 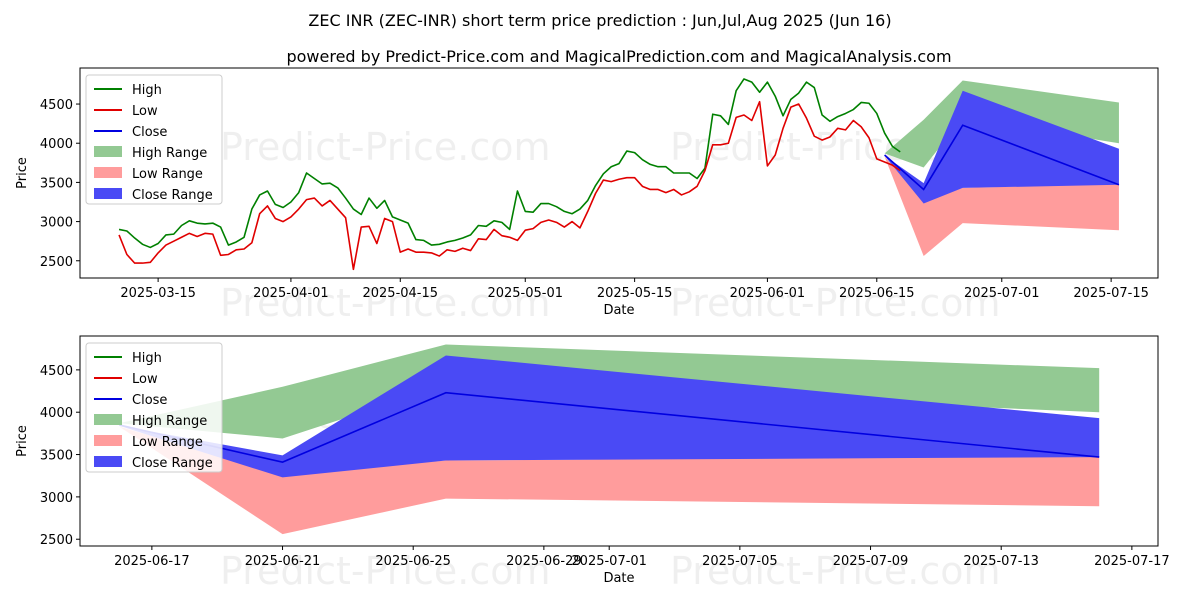 What do you see at coordinates (877, 293) in the screenshot?
I see `x-tick-label: 2025-06-15` at bounding box center [877, 293].